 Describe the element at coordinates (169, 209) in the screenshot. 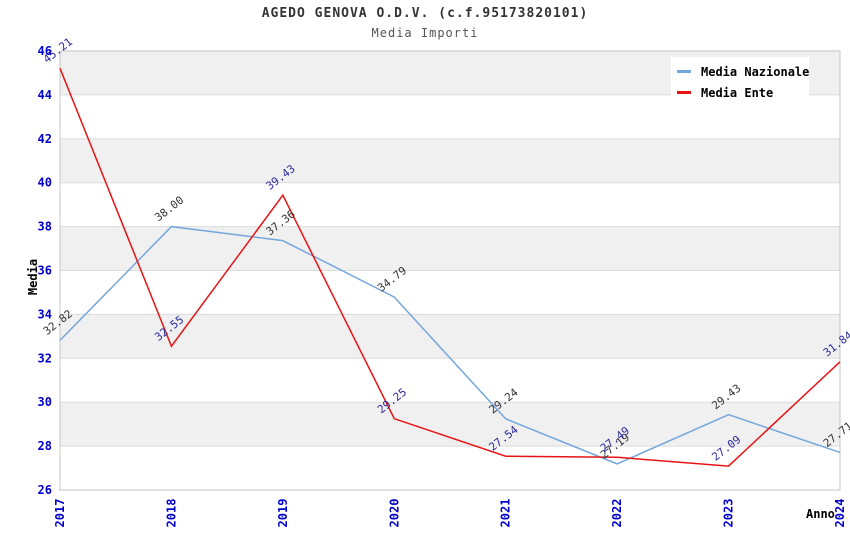

I see `data-label-media-nazionale: 38.00` at that location.